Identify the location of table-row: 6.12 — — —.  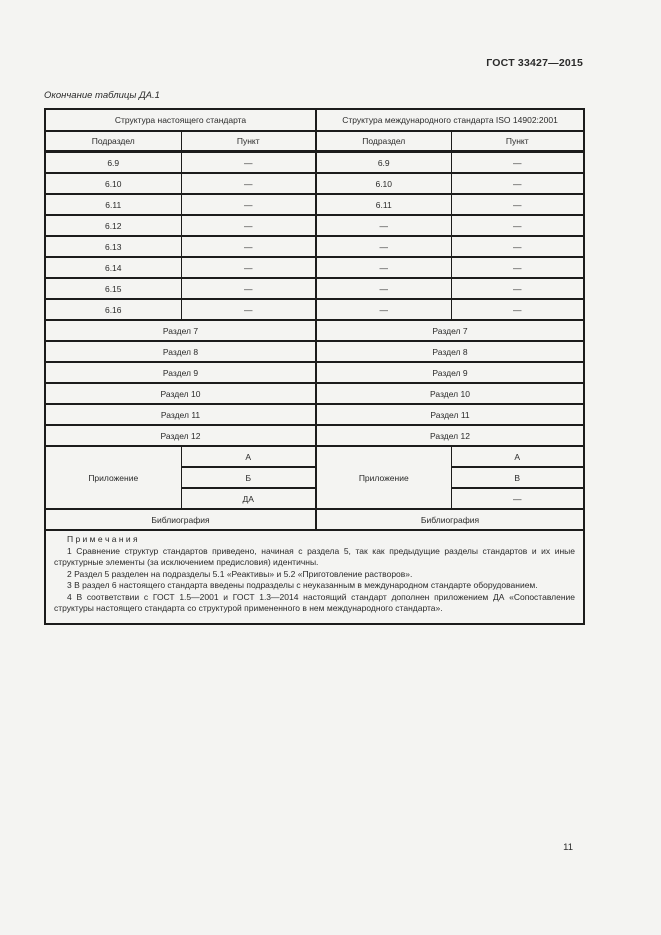
(314, 225).